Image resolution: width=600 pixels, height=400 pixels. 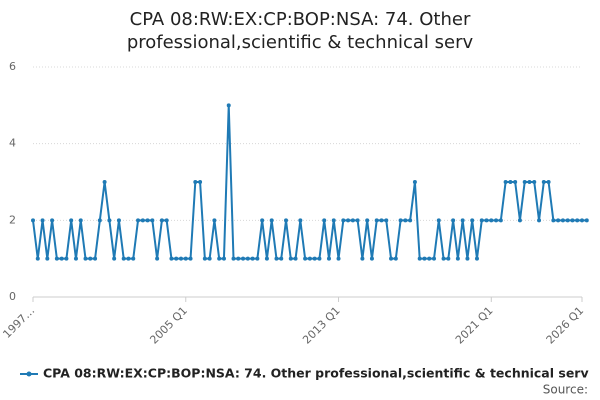 What do you see at coordinates (565, 325) in the screenshot?
I see `x-tick-label: 2026 Q1` at bounding box center [565, 325].